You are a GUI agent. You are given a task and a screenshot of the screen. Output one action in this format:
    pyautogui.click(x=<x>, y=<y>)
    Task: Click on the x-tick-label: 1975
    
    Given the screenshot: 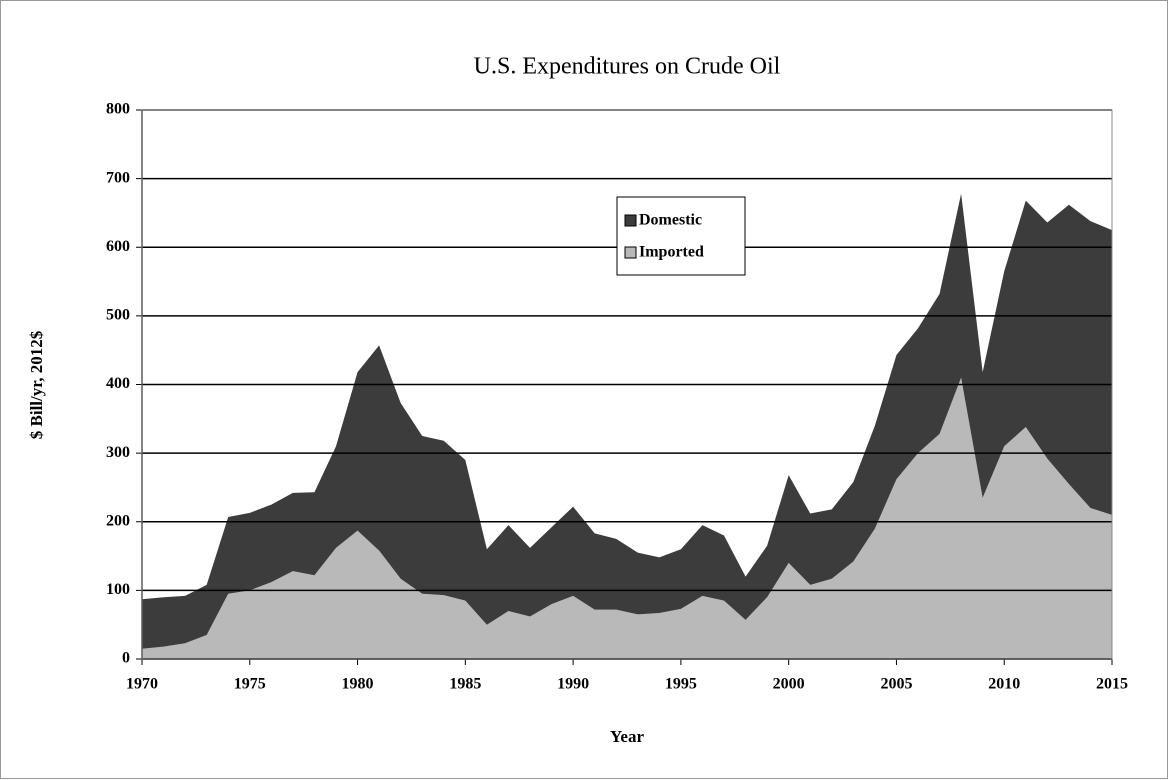 What is the action you would take?
    pyautogui.click(x=250, y=684)
    